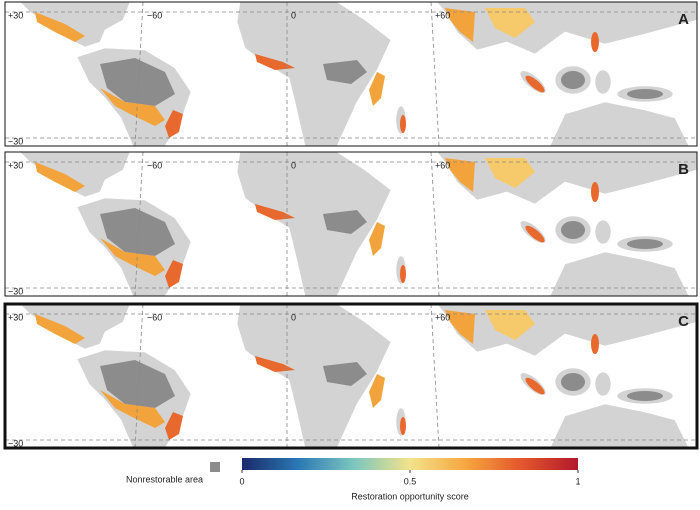  What do you see at coordinates (577, 481) in the screenshot?
I see `colorbar-tick-label: 1` at bounding box center [577, 481].